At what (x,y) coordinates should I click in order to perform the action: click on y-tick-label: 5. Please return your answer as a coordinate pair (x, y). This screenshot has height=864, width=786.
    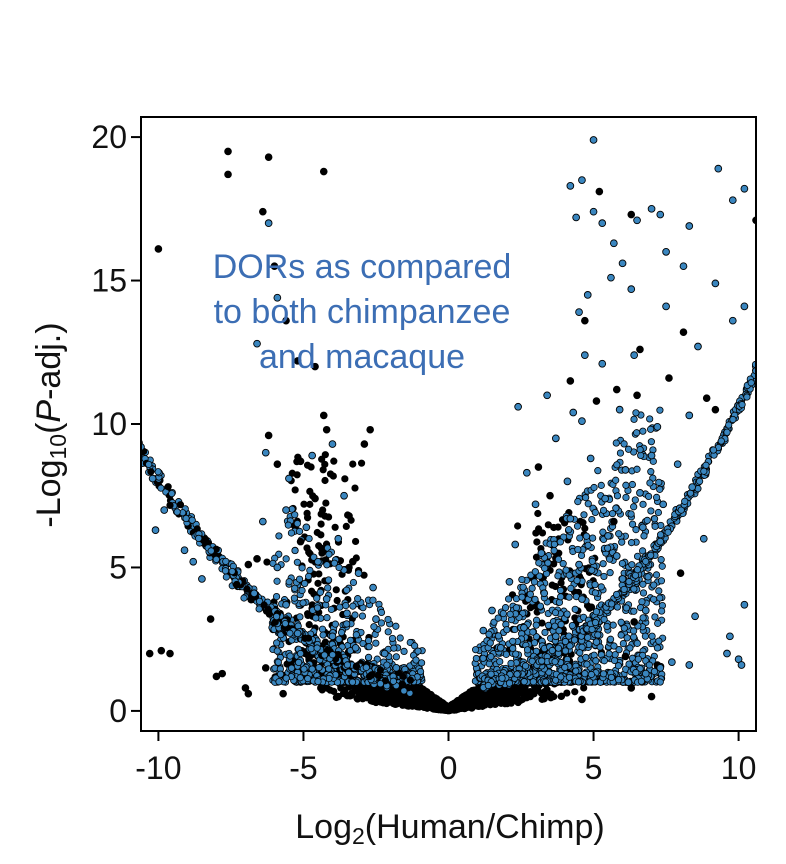
    Looking at the image, I should click on (118, 567).